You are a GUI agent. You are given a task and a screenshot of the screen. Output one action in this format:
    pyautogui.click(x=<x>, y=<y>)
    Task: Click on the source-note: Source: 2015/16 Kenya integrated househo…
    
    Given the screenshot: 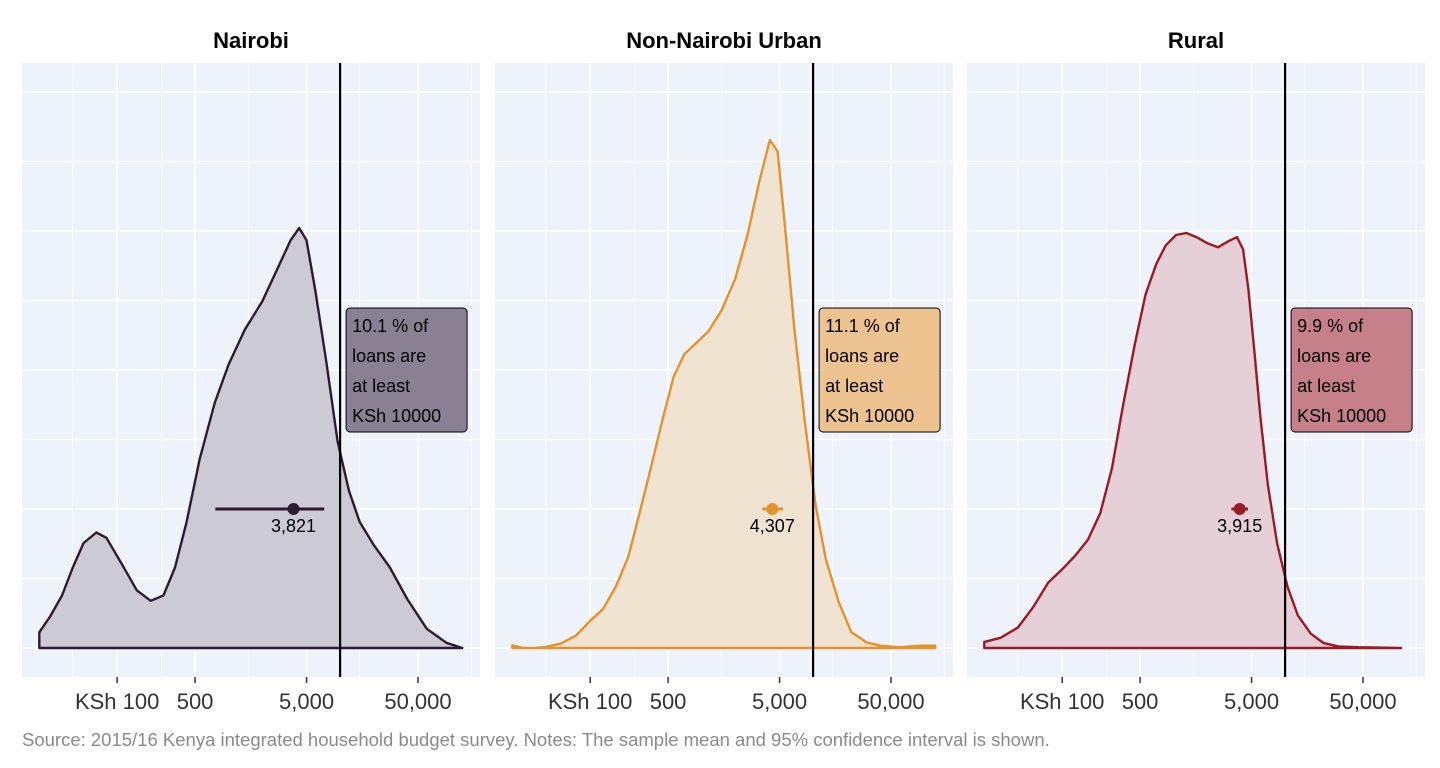 What is the action you would take?
    pyautogui.click(x=536, y=739)
    